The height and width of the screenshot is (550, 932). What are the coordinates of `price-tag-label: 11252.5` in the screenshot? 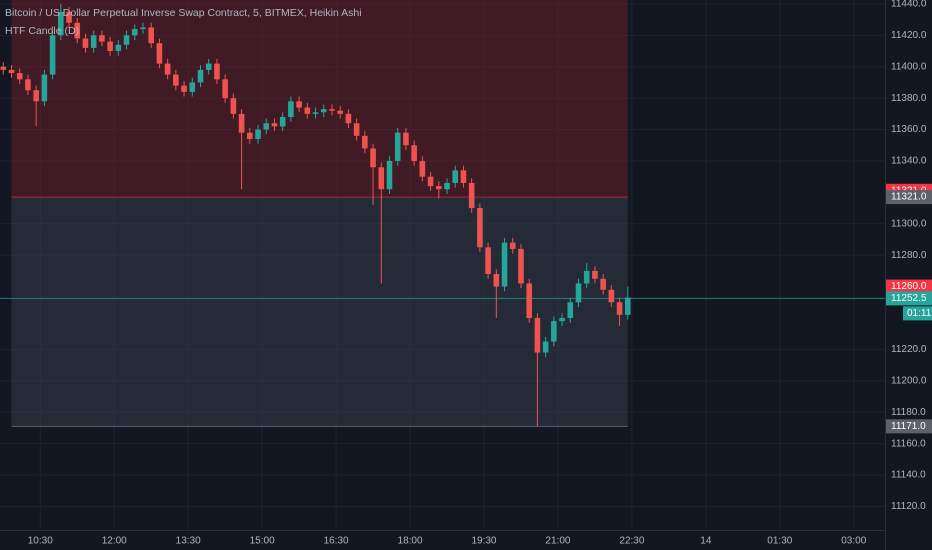 It's located at (909, 298).